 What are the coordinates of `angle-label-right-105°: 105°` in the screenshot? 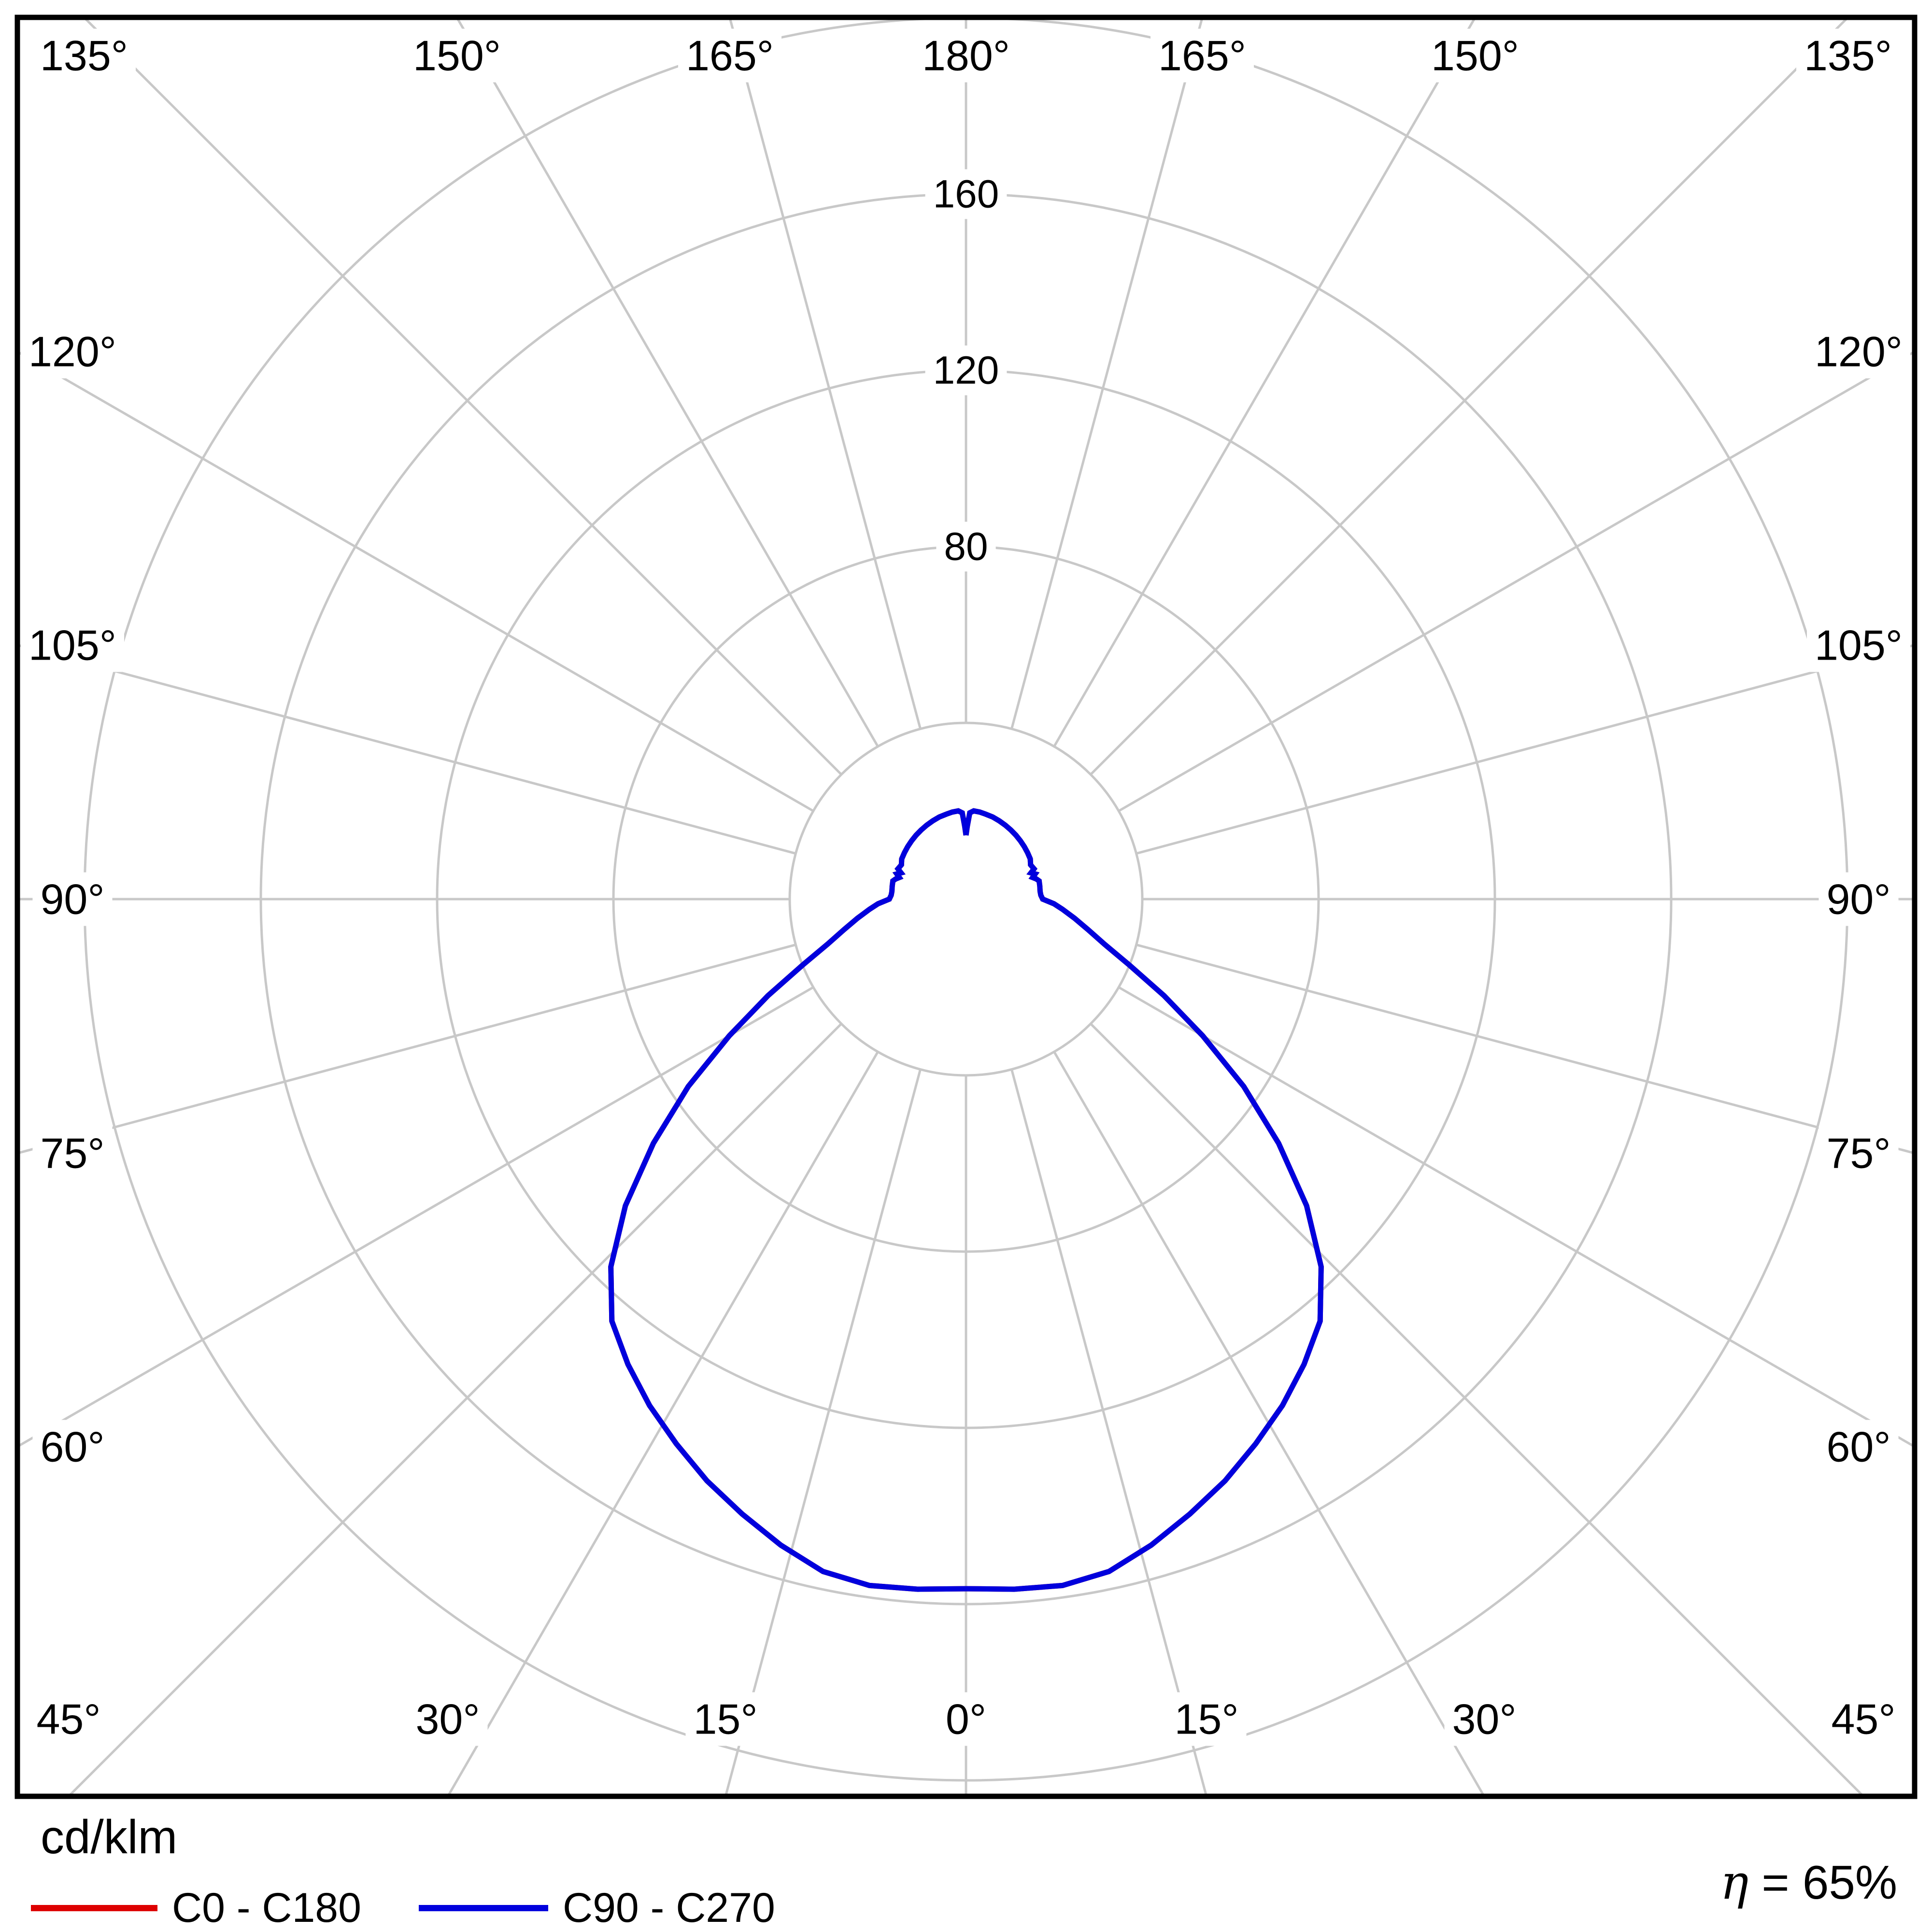 It's located at (1858, 645).